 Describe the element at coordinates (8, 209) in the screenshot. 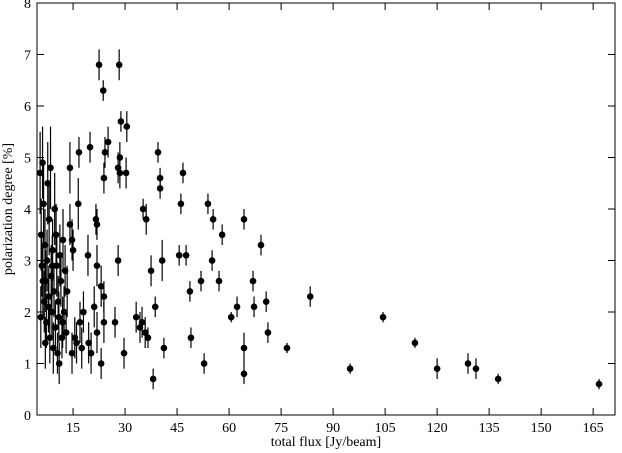

I see `y-axis-label: polarization degree [%]` at that location.